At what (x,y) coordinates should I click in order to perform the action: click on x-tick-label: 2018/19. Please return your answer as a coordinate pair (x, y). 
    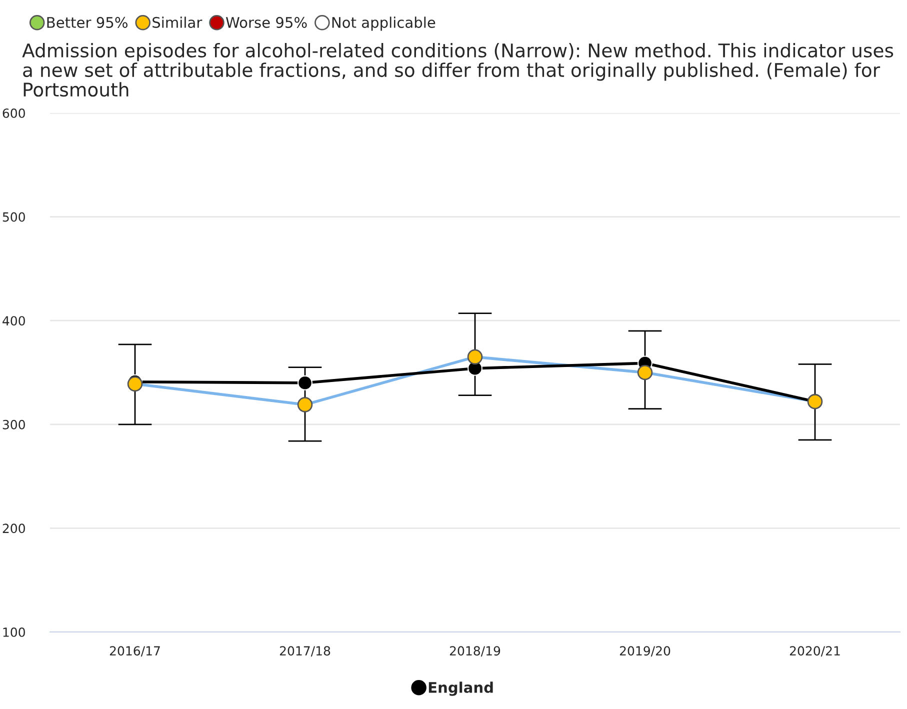
    Looking at the image, I should click on (475, 651).